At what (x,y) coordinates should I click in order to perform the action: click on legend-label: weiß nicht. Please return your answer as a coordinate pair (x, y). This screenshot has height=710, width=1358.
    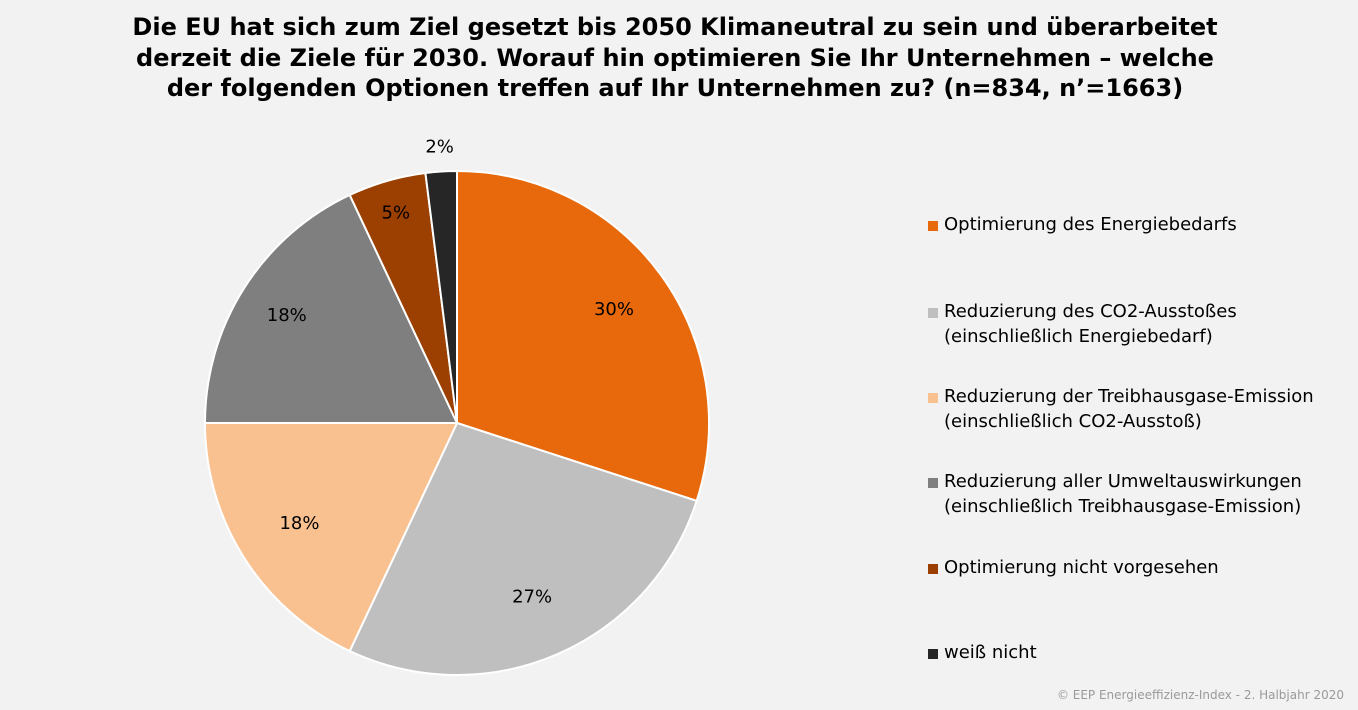
    Looking at the image, I should click on (990, 652).